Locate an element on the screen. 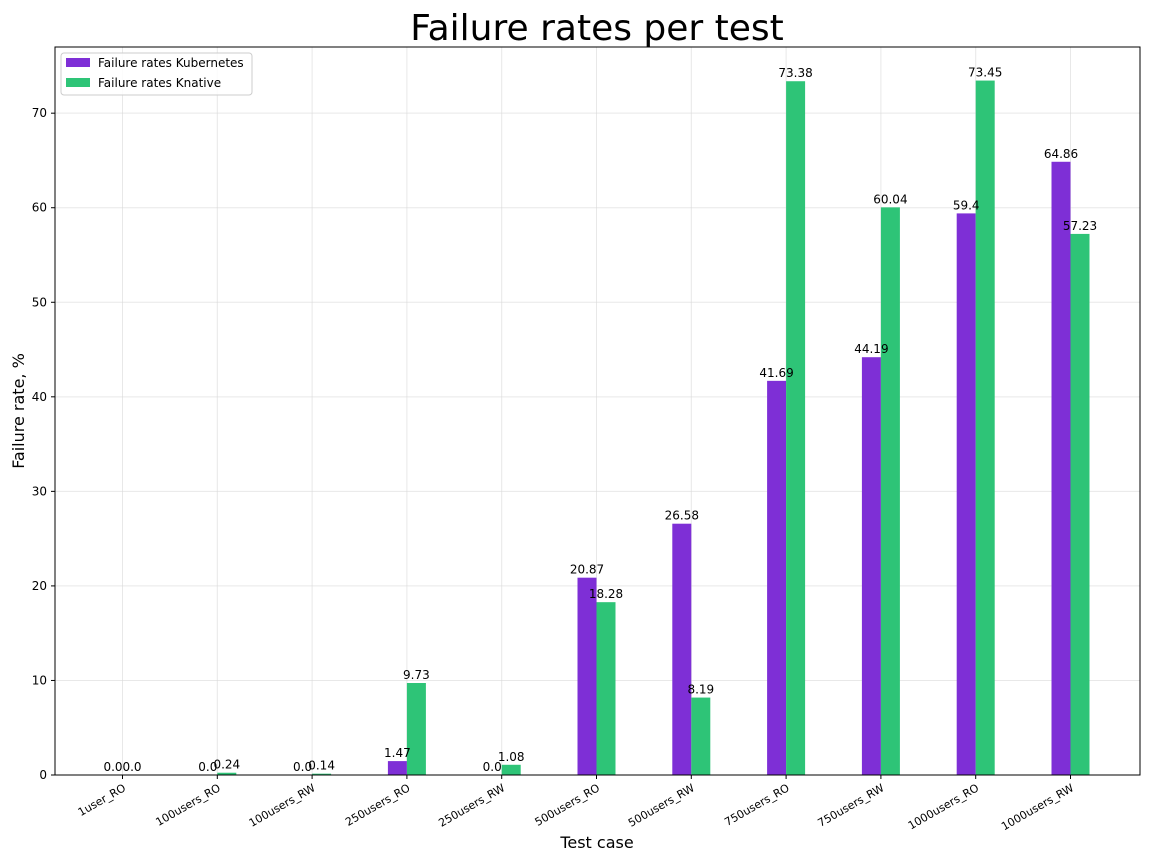 This screenshot has width=1152, height=864. bar-value-label: 20.87 is located at coordinates (587, 570).